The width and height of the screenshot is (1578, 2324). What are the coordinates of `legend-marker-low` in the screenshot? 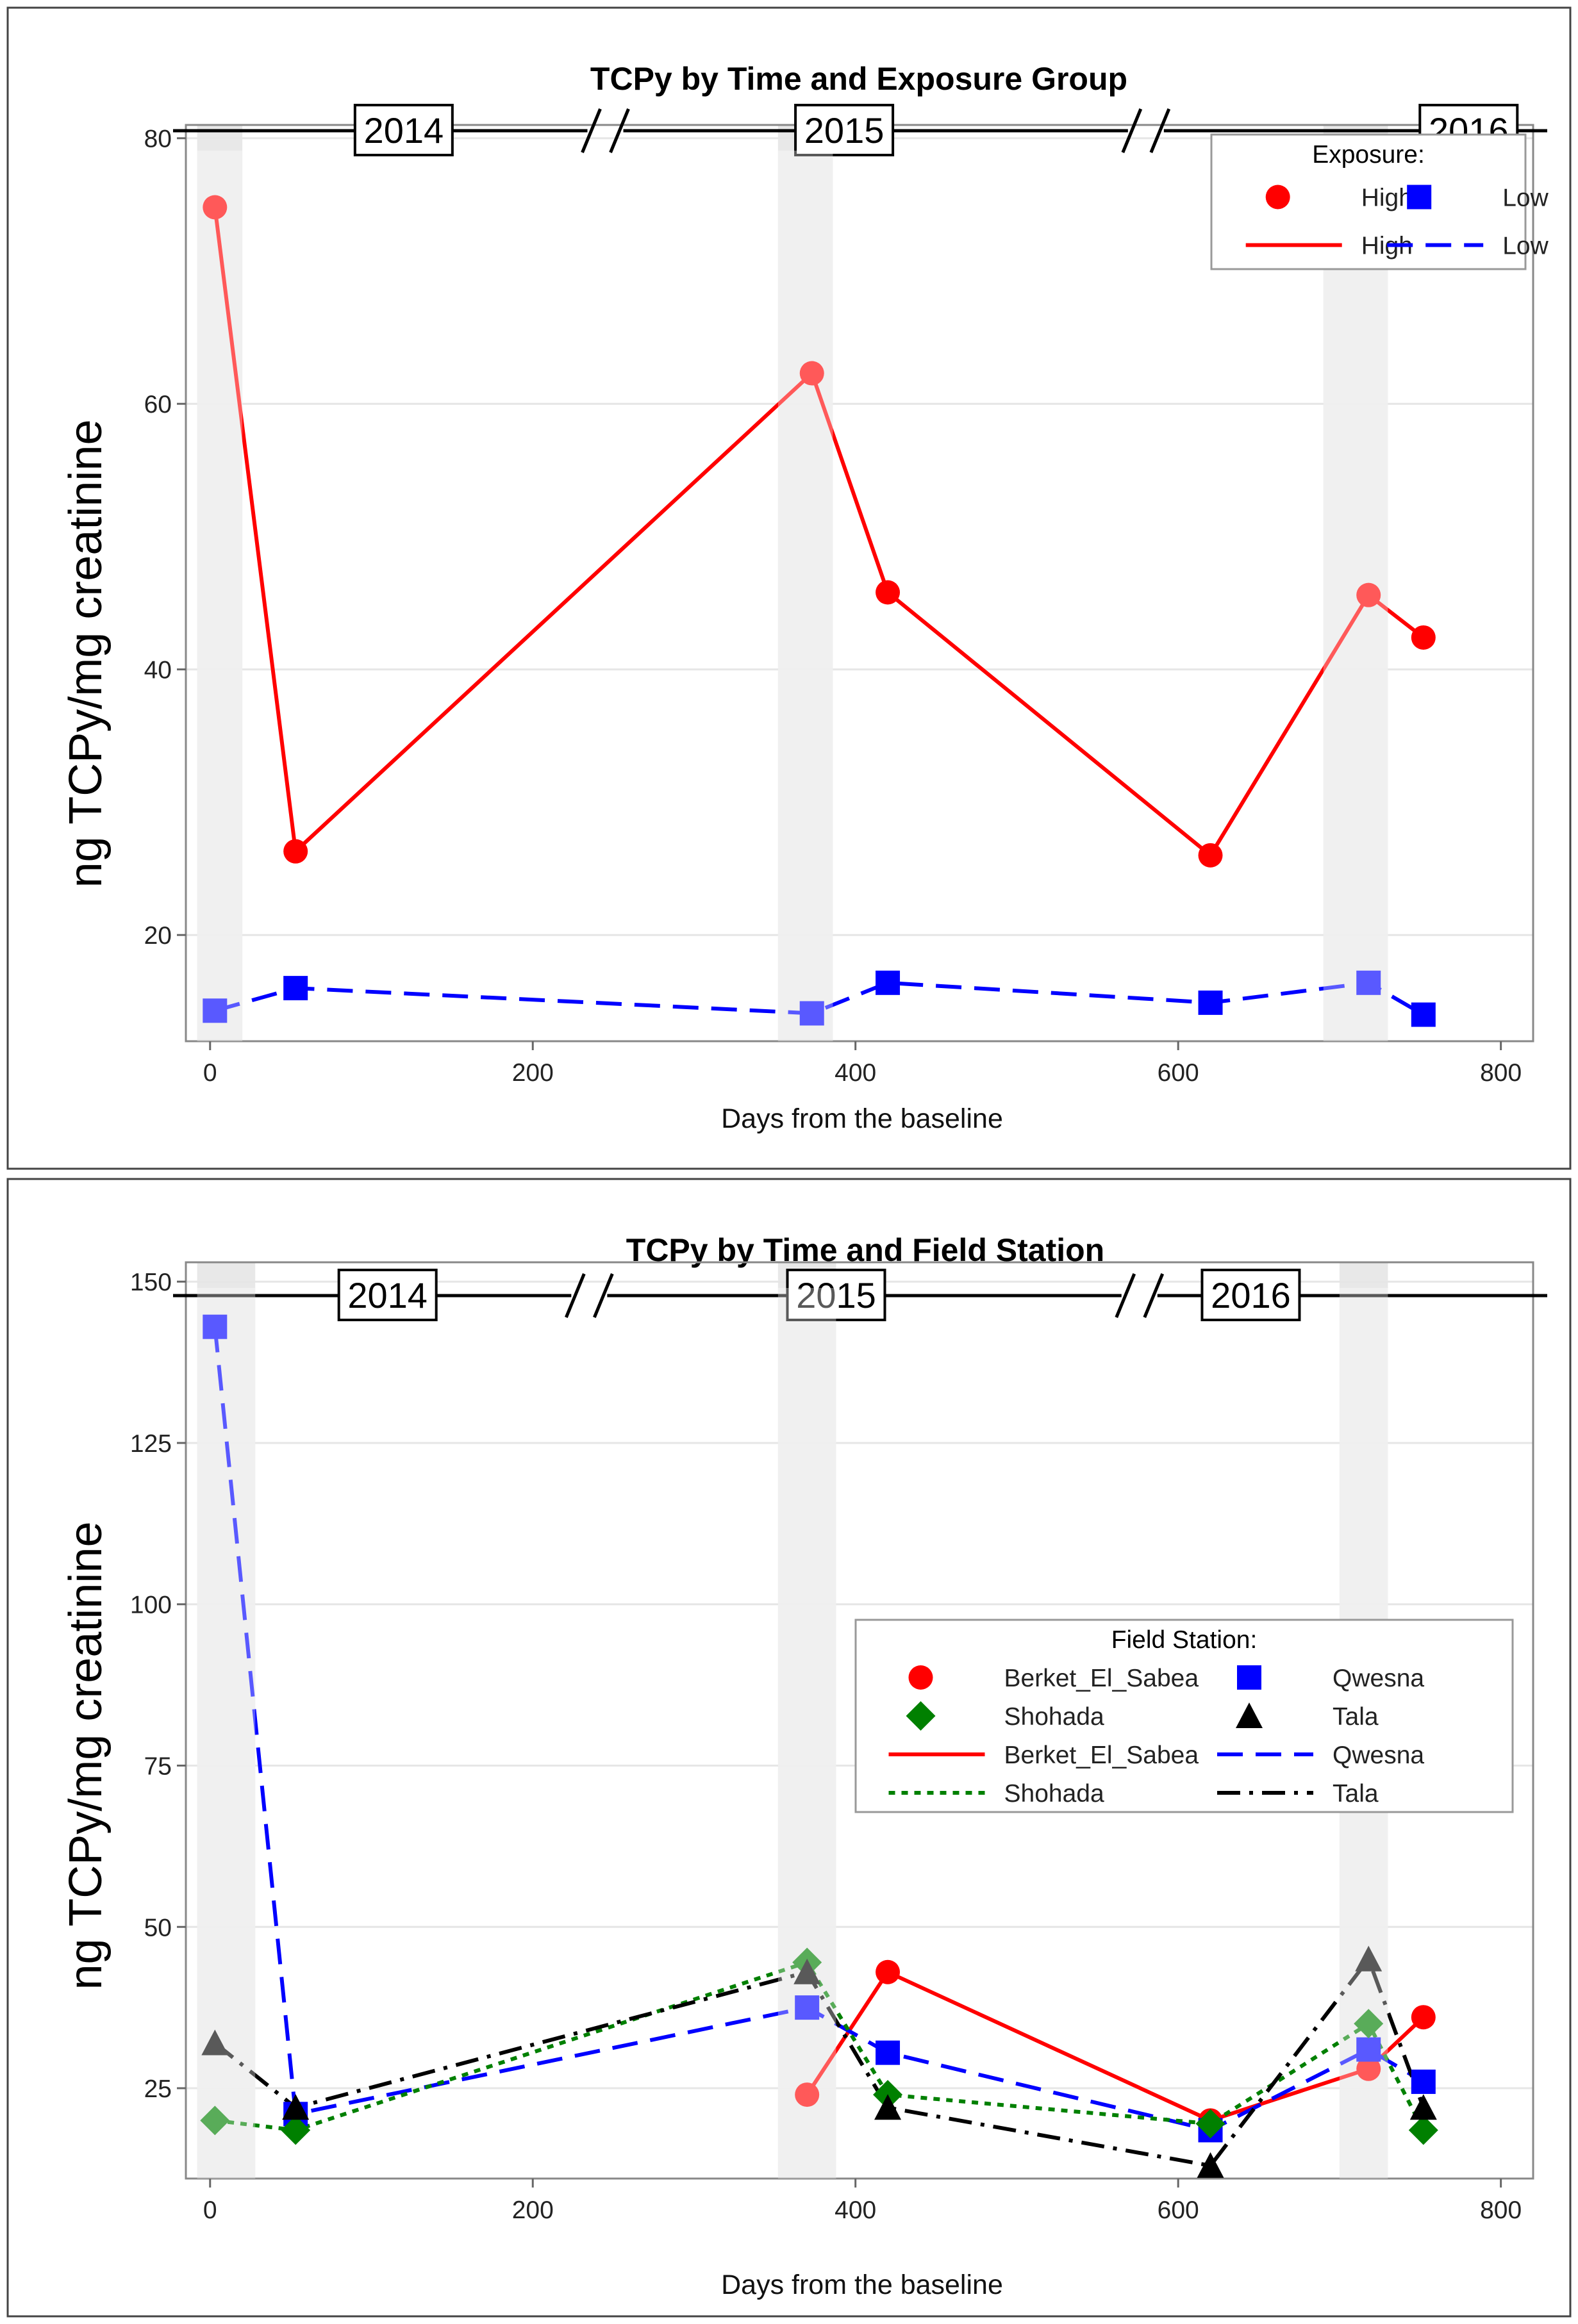 It's located at (1419, 198).